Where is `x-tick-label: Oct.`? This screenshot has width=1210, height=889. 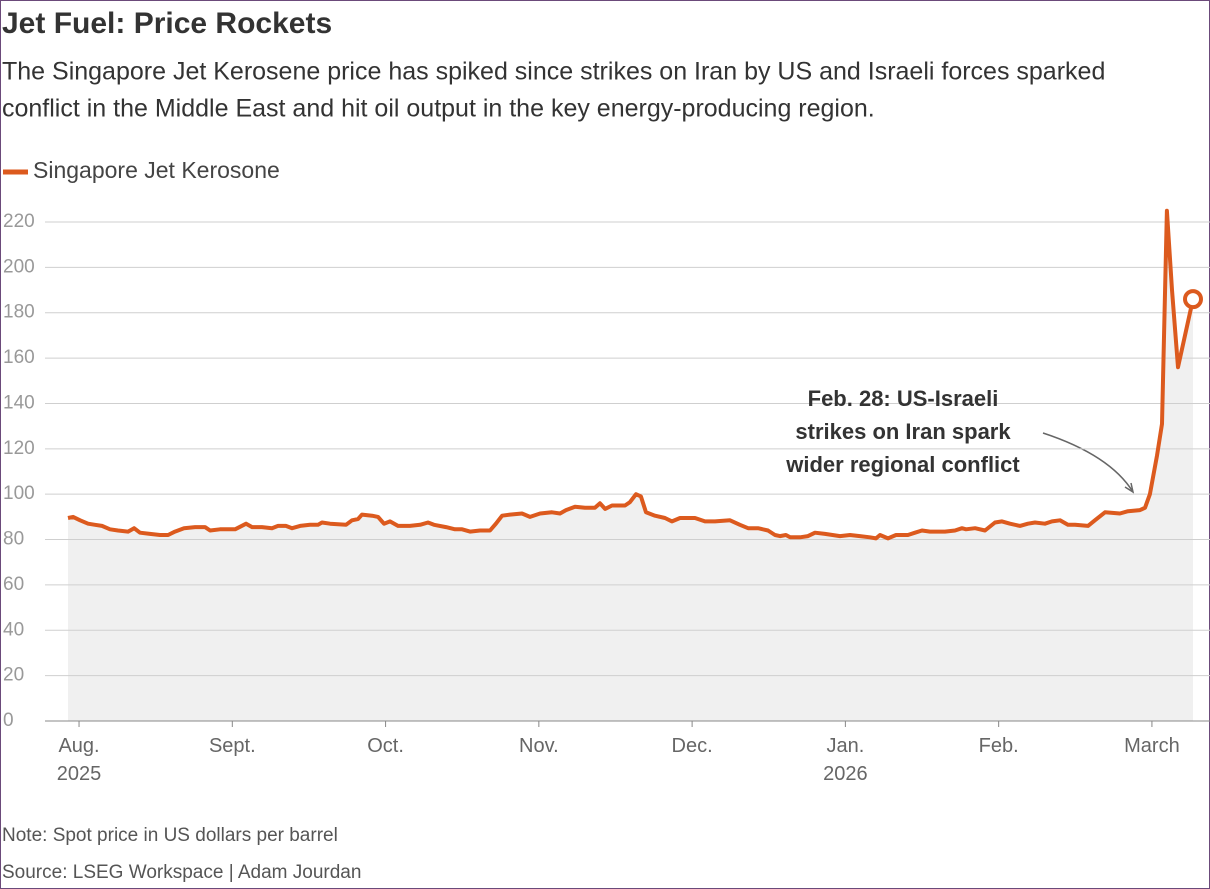 x-tick-label: Oct. is located at coordinates (385, 746).